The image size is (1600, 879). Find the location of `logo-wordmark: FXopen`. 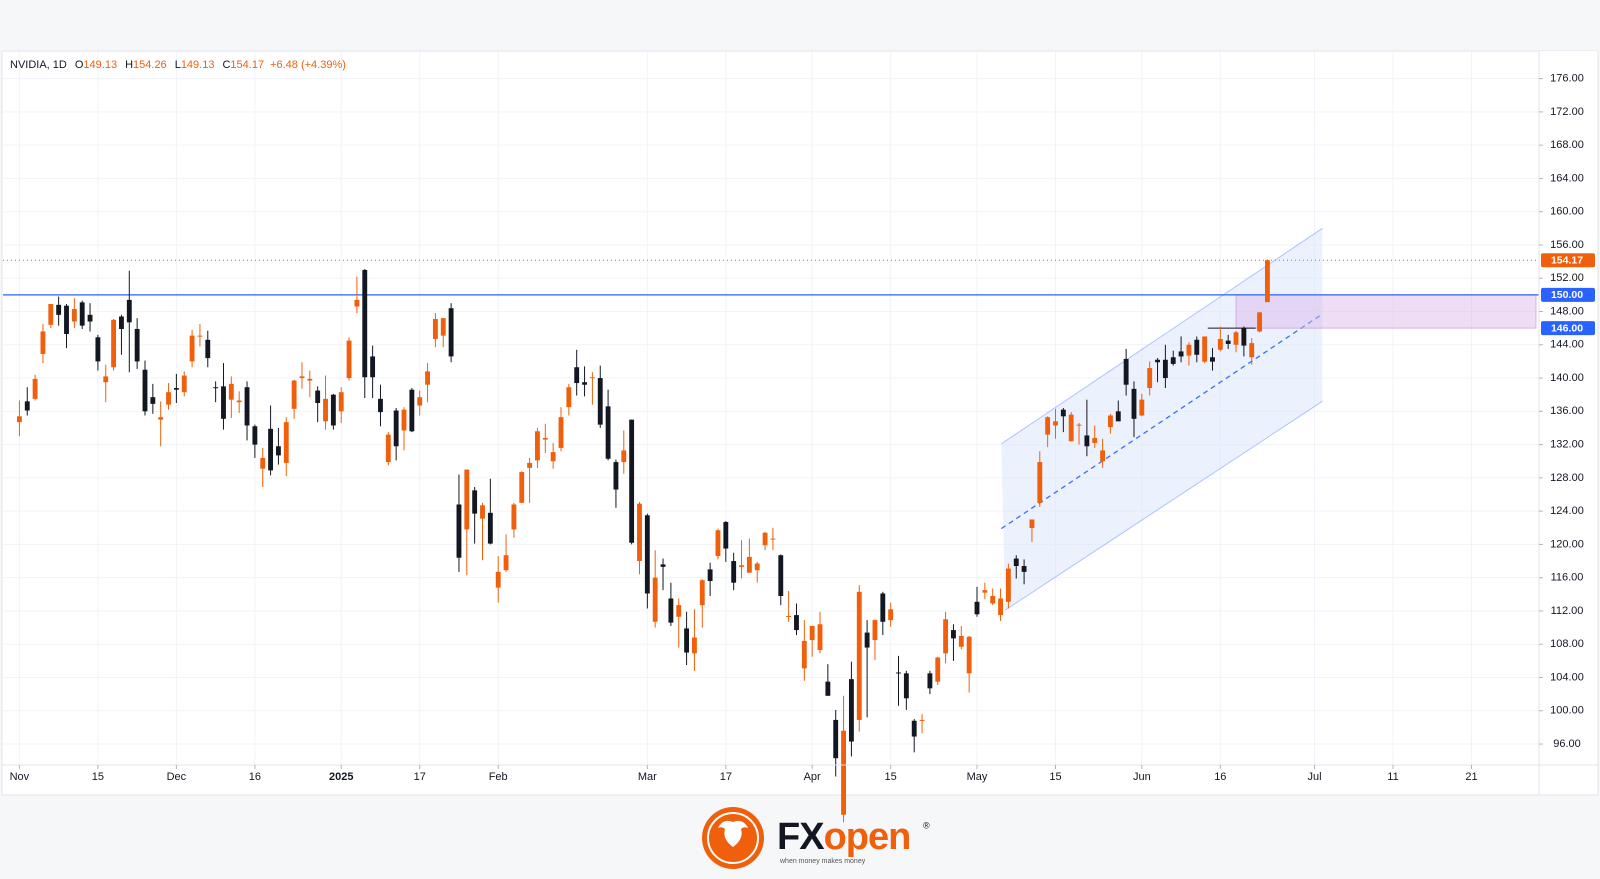

logo-wordmark: FXopen is located at coordinates (843, 837).